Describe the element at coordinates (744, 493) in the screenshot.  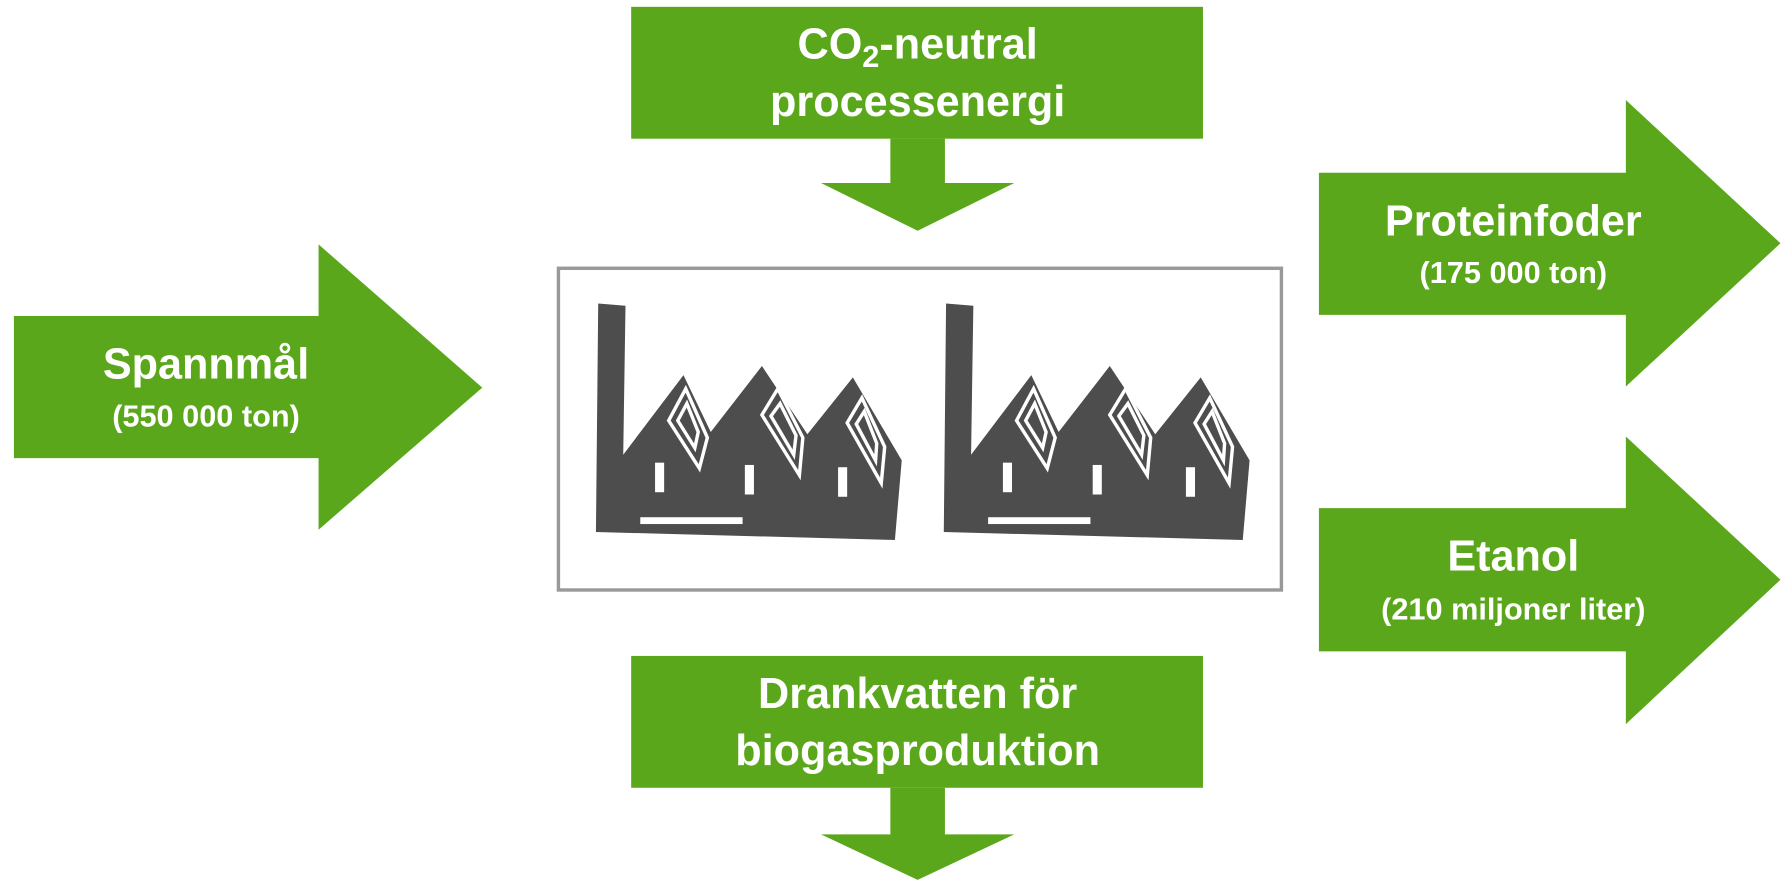
I see `factory-doors` at that location.